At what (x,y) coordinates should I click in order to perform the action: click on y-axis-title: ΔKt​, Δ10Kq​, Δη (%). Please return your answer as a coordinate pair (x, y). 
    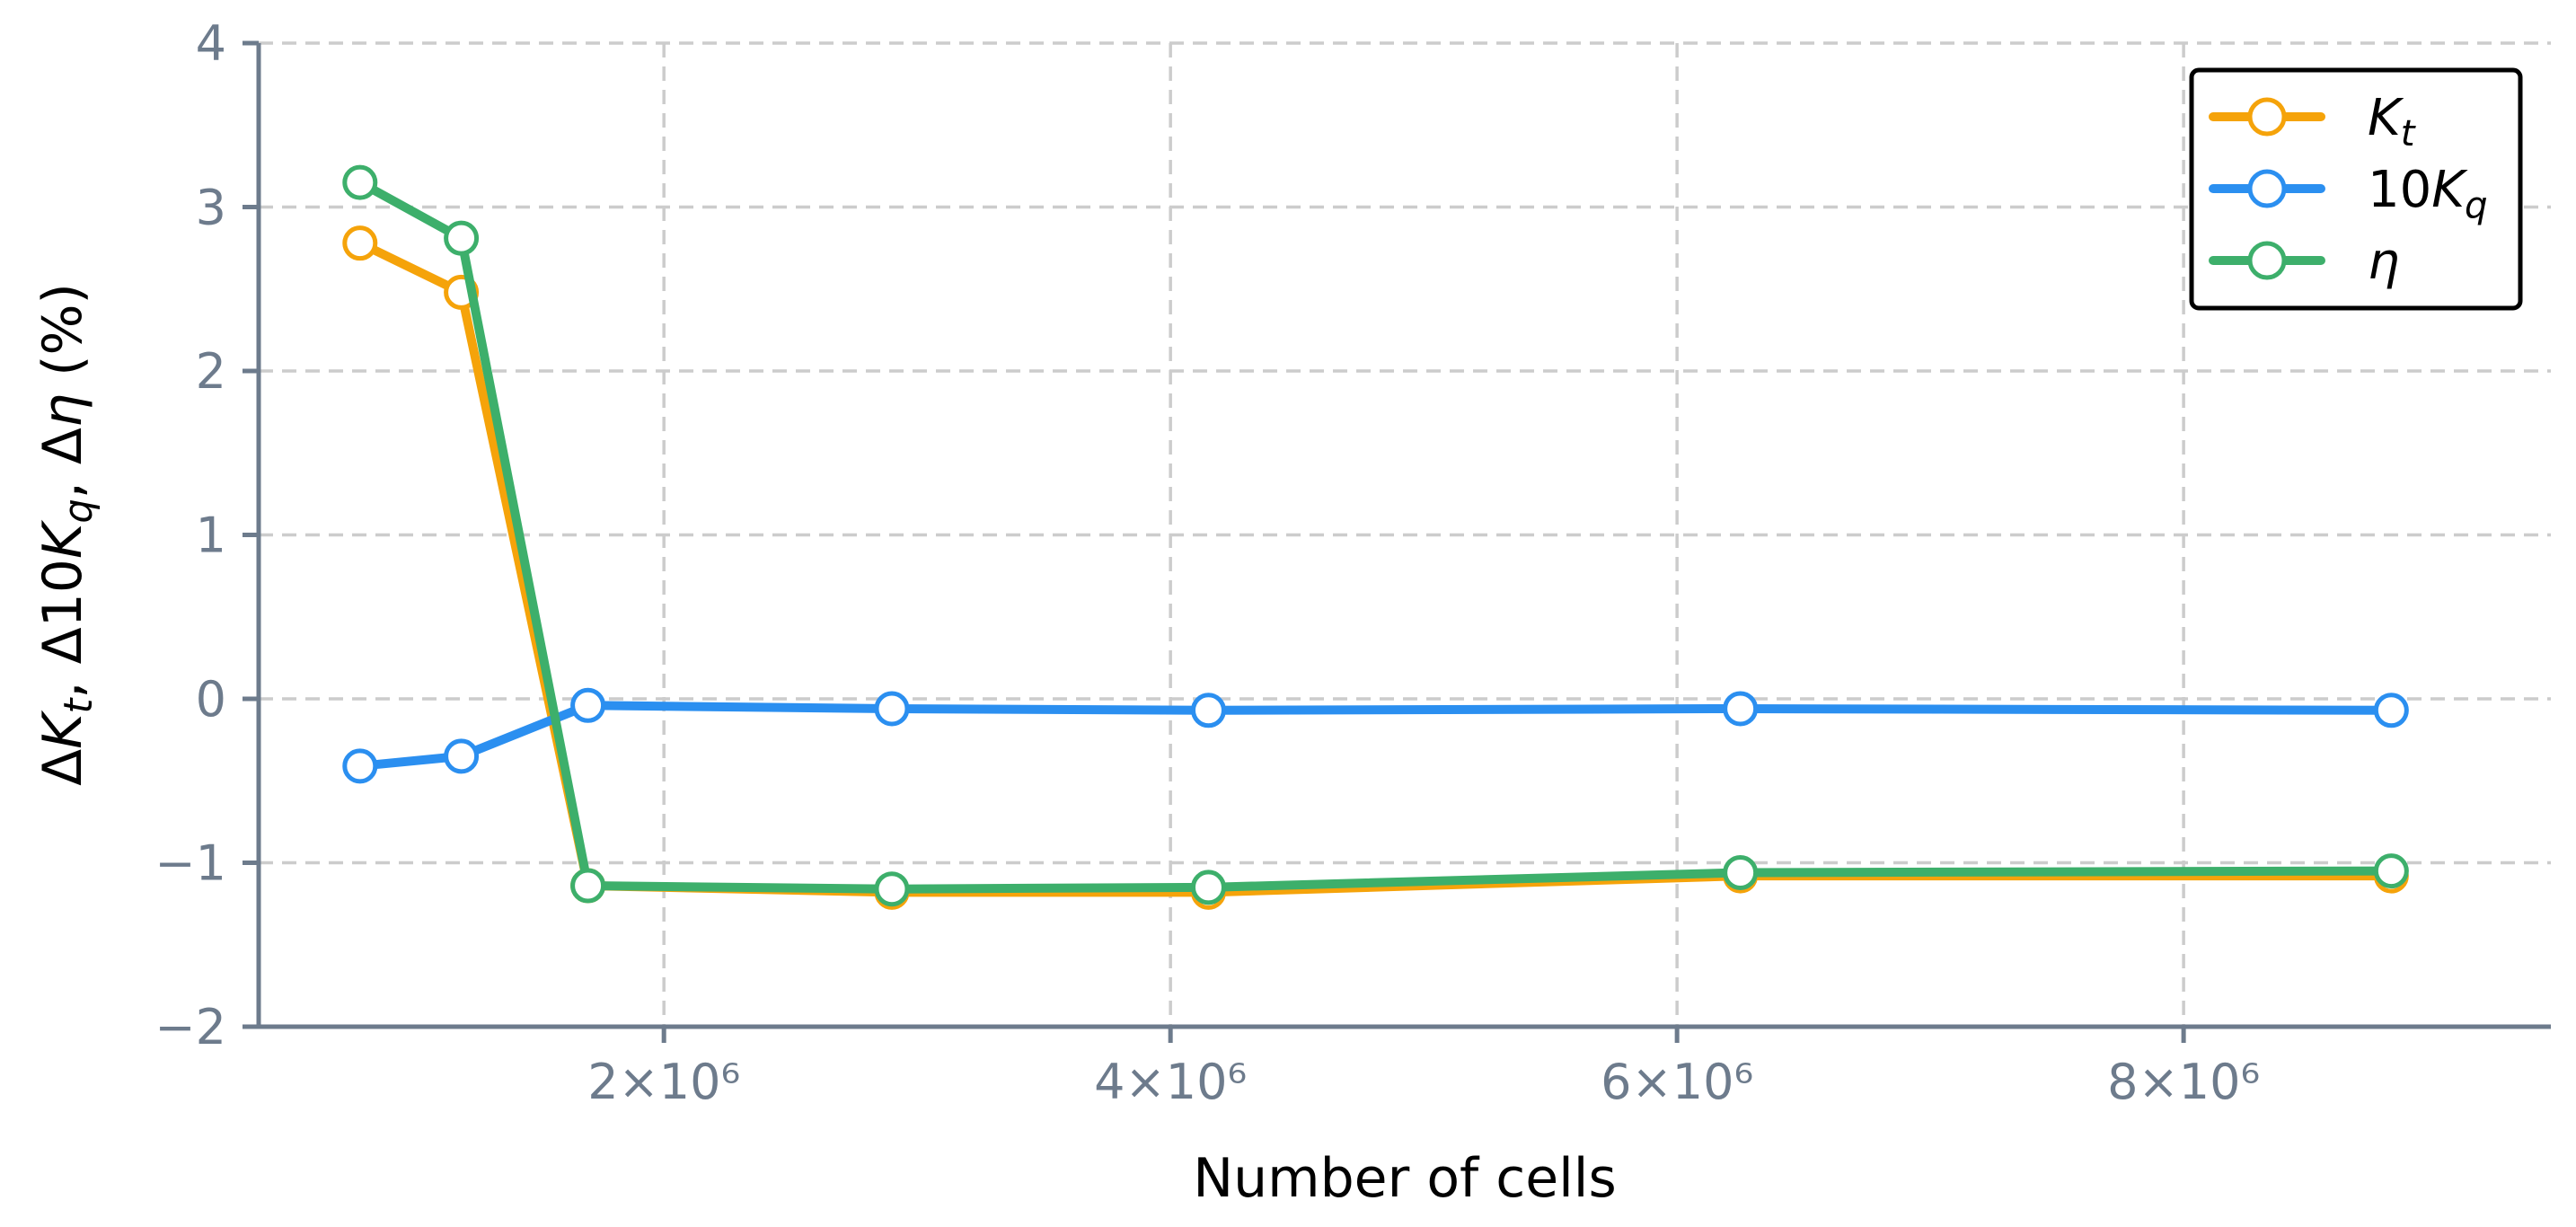
    Looking at the image, I should click on (66, 534).